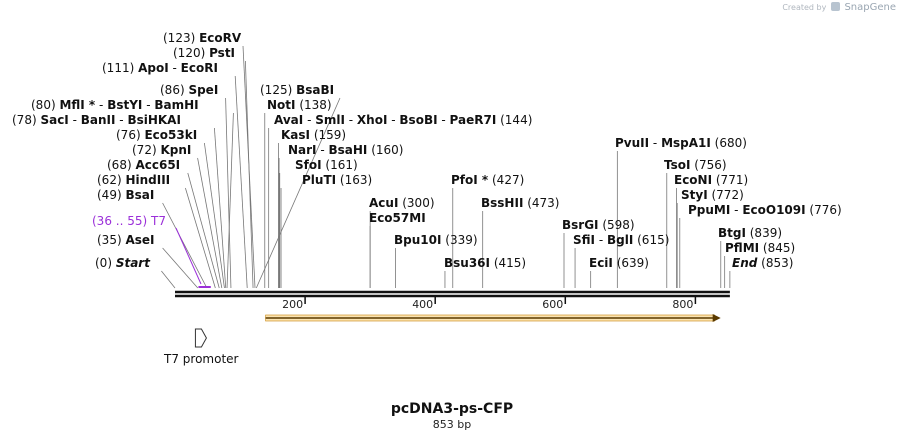 This screenshot has width=904, height=441. I want to click on site-label: BtgI (839), so click(750, 233).